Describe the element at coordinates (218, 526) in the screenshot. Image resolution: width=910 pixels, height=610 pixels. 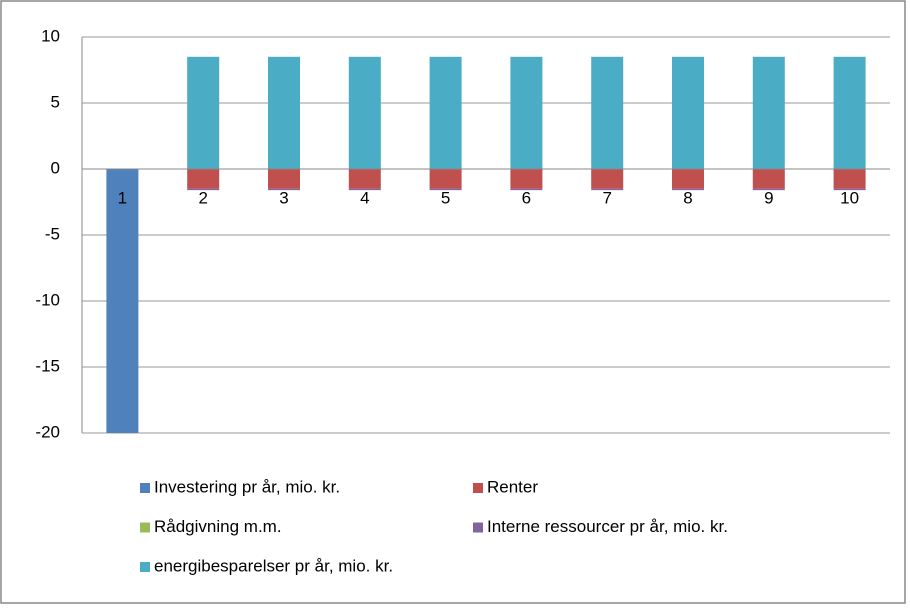
I see `legend-label: Rådgivning m.m.` at that location.